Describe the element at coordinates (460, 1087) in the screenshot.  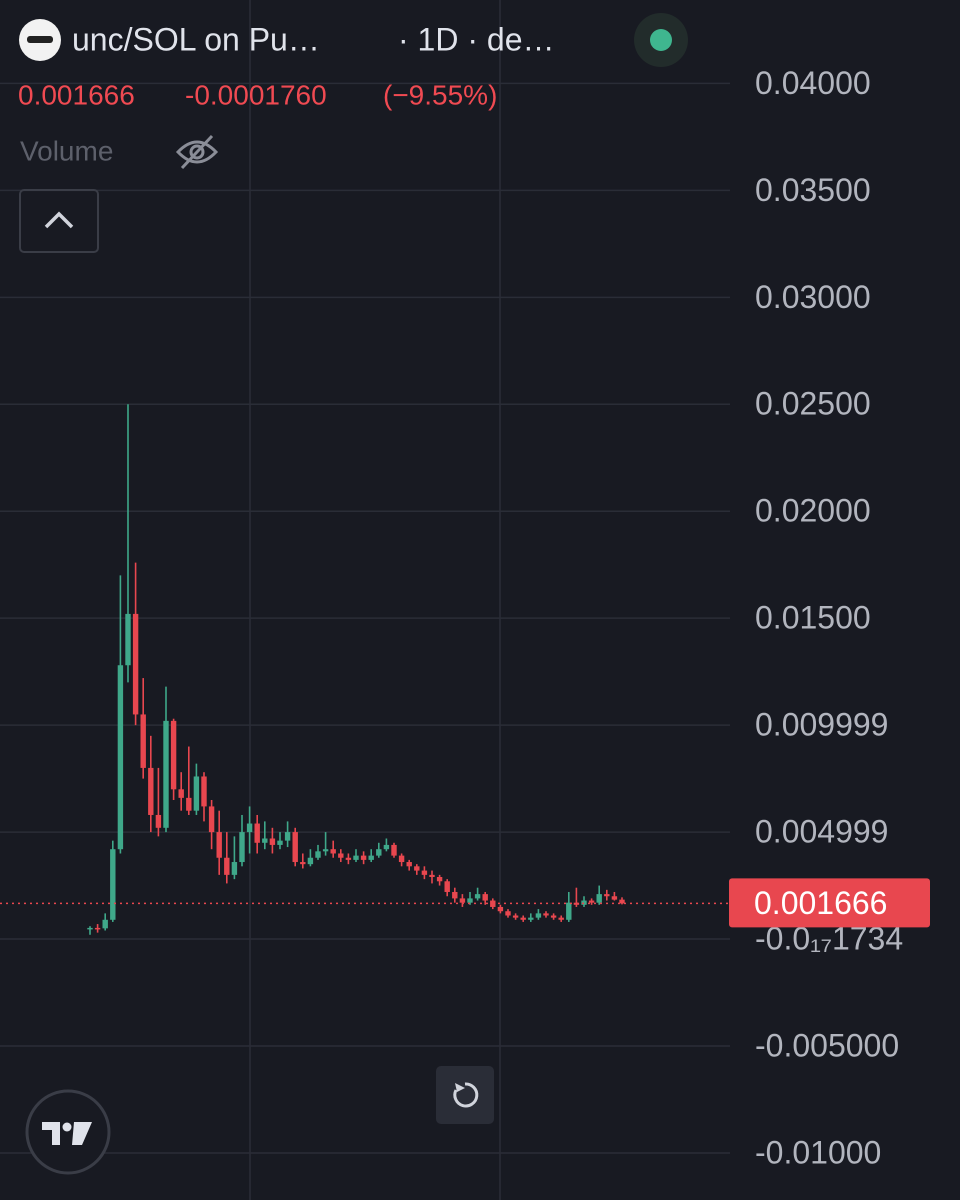
I see `reset-arrow` at that location.